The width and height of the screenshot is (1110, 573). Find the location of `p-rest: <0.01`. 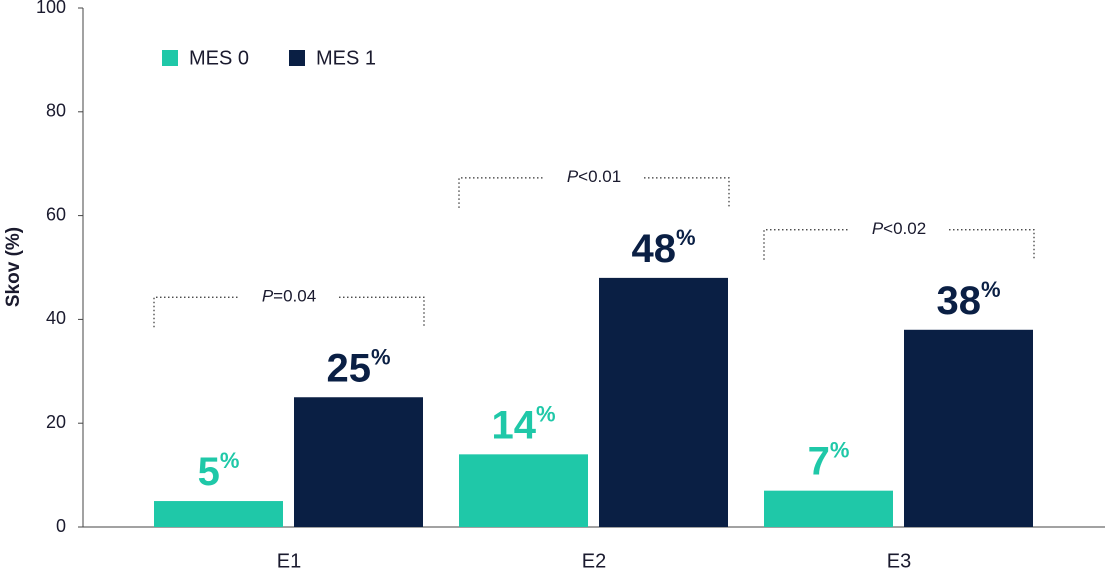

p-rest: <0.01 is located at coordinates (599, 176).